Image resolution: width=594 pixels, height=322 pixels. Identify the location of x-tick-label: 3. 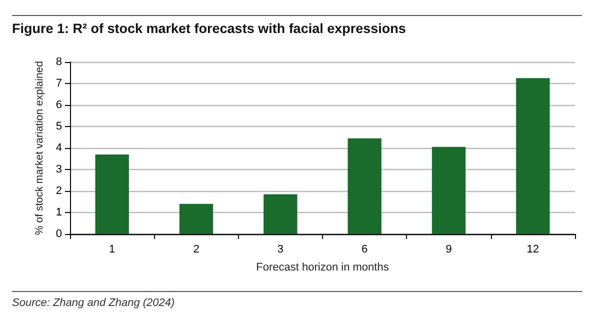
(280, 250).